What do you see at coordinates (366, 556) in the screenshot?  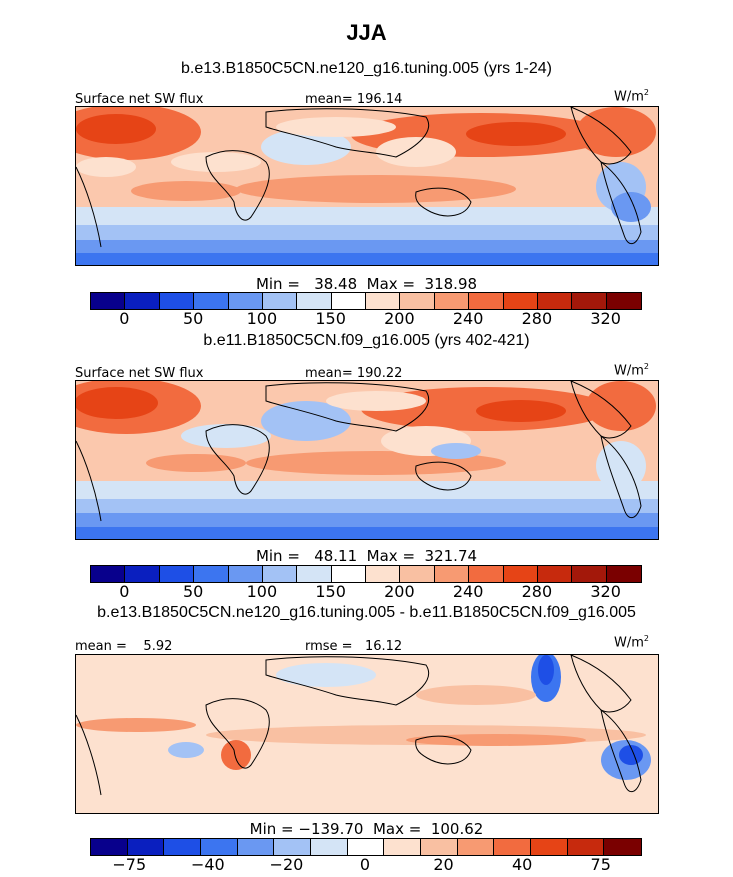 I see `panel2-min-max: Min = 48.11 Max = 321.74` at bounding box center [366, 556].